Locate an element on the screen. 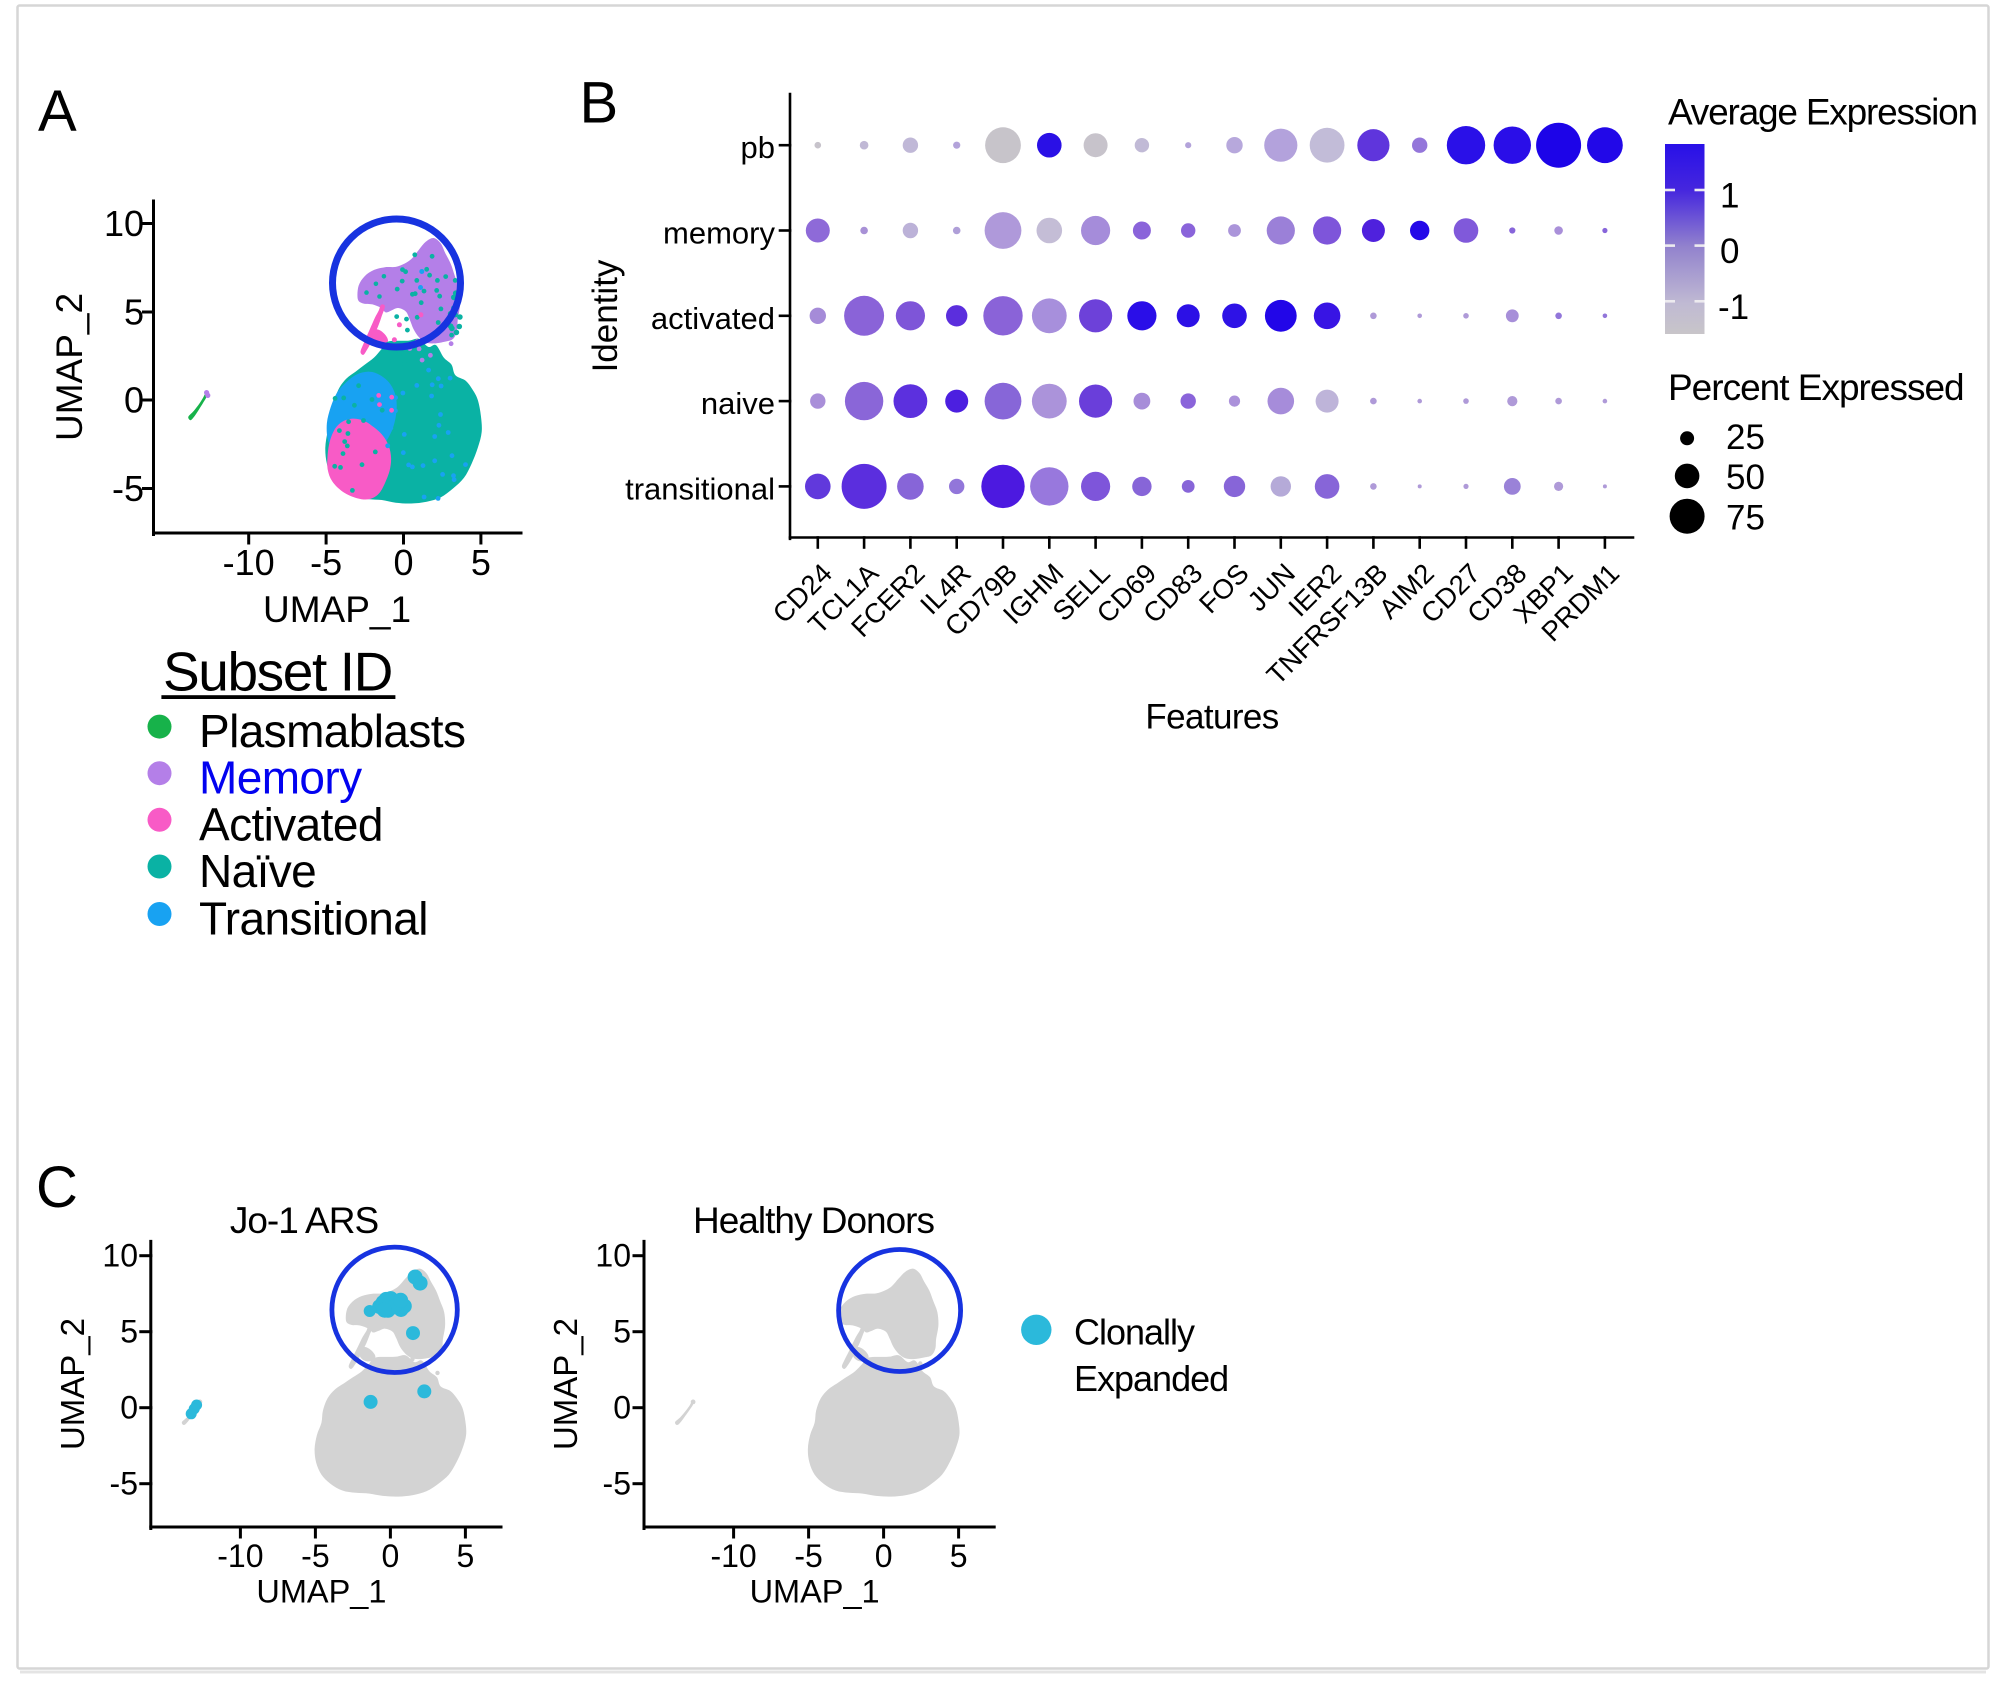 This screenshot has width=2000, height=1681. svg-text: Activated is located at coordinates (291, 824).